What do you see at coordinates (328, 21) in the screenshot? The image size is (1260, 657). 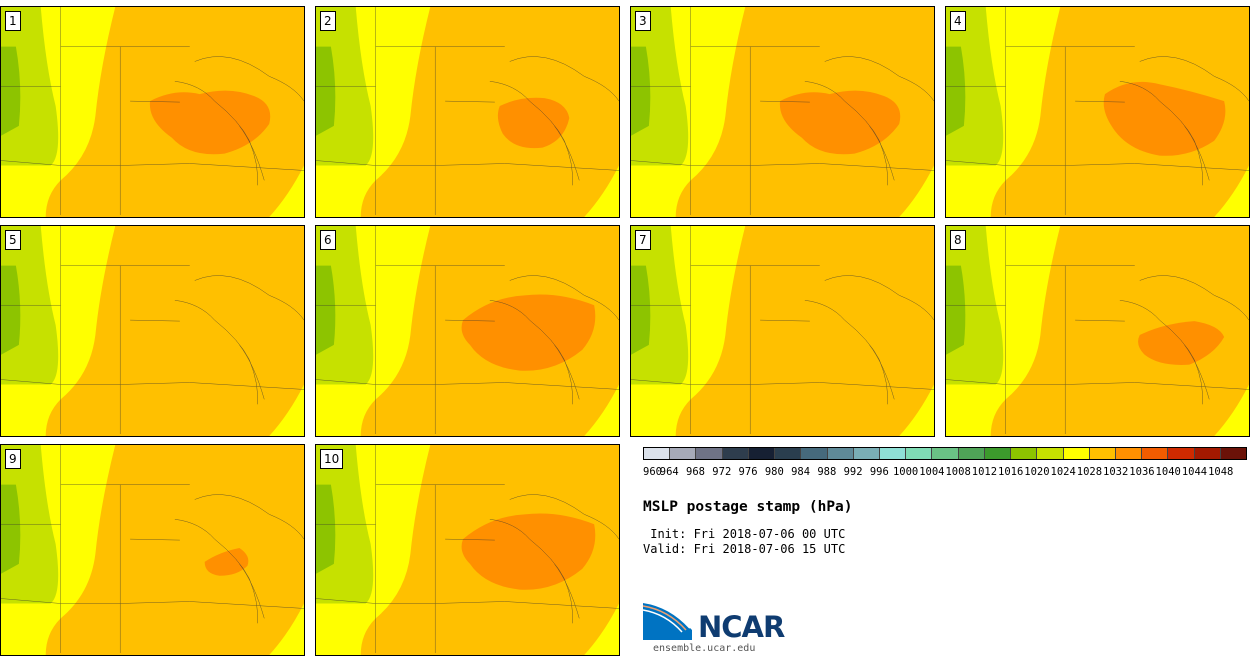 I see `member-number-label: 2` at bounding box center [328, 21].